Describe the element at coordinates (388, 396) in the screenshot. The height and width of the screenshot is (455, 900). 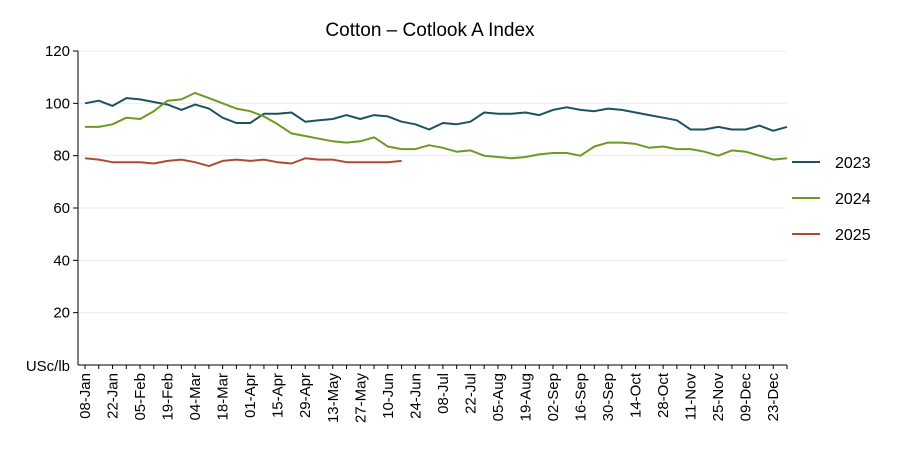
I see `x-tick-label: 10-Jun` at that location.